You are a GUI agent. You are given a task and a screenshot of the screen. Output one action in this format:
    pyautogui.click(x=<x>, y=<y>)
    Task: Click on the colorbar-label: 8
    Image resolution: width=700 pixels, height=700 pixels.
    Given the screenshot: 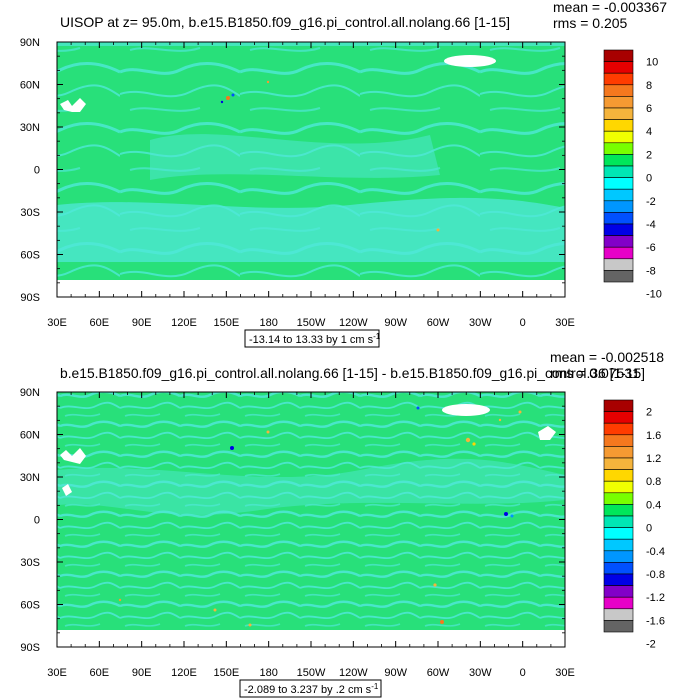 What is the action you would take?
    pyautogui.click(x=649, y=86)
    